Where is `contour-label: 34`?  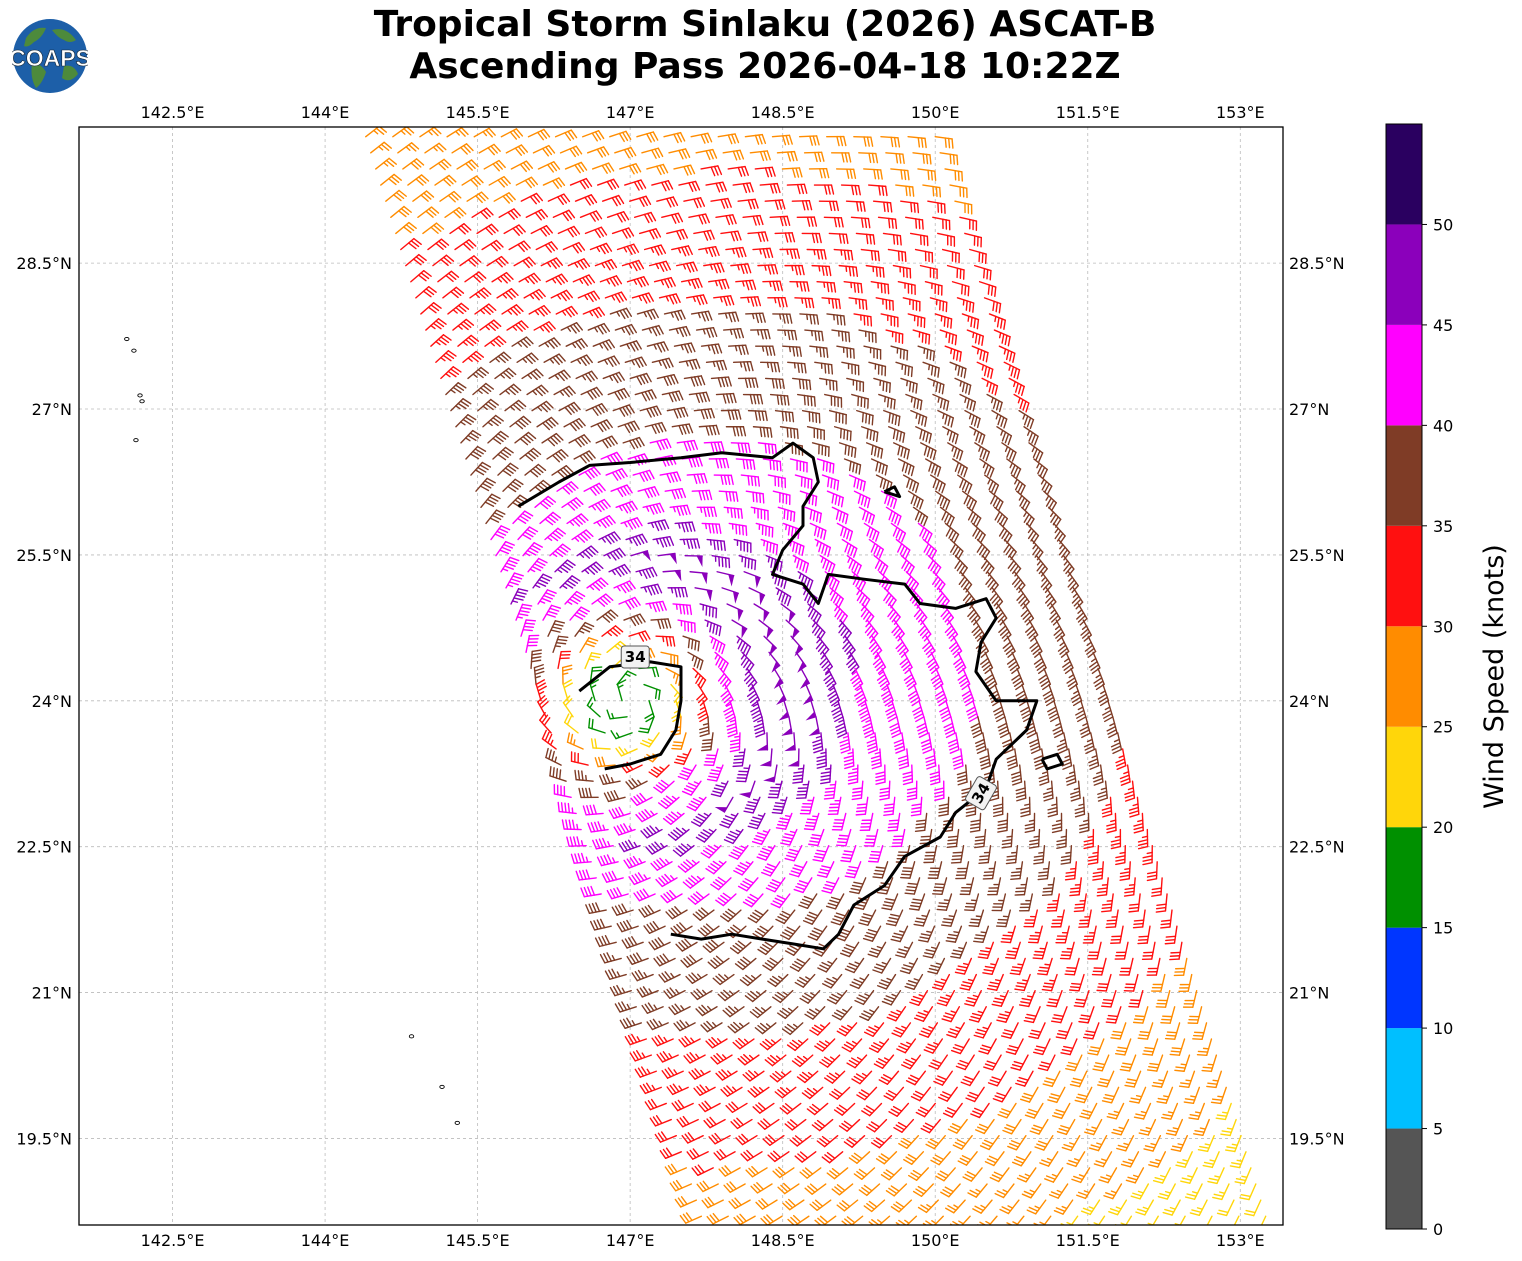 contour-label: 34 is located at coordinates (635, 657).